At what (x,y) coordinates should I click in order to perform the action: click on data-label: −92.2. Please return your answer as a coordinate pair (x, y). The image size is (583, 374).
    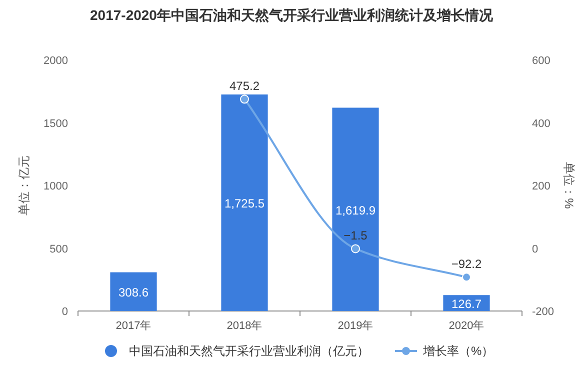
    Looking at the image, I should click on (466, 264).